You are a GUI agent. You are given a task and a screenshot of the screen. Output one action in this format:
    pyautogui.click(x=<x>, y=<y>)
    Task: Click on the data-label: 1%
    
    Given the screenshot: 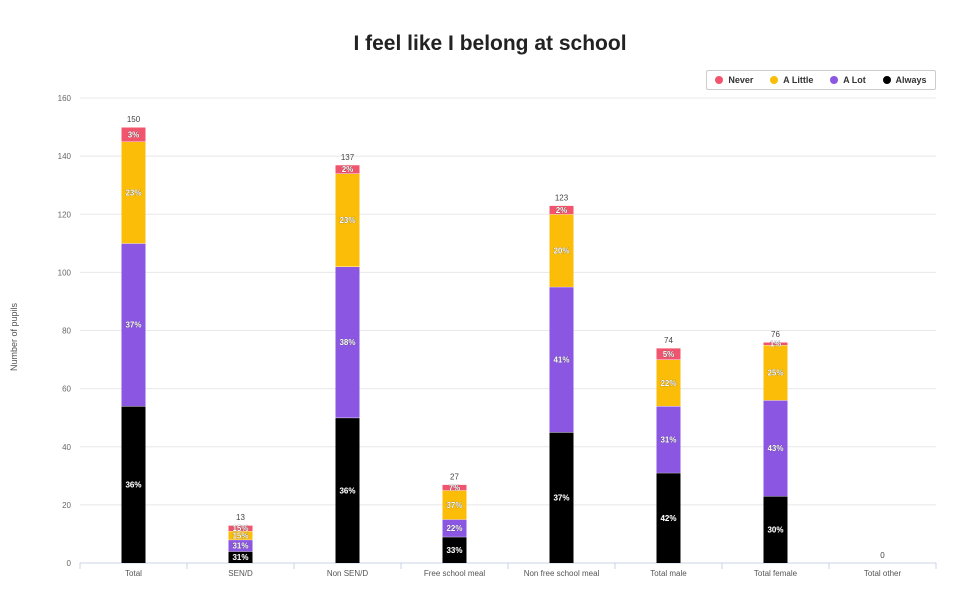 What is the action you would take?
    pyautogui.click(x=776, y=344)
    